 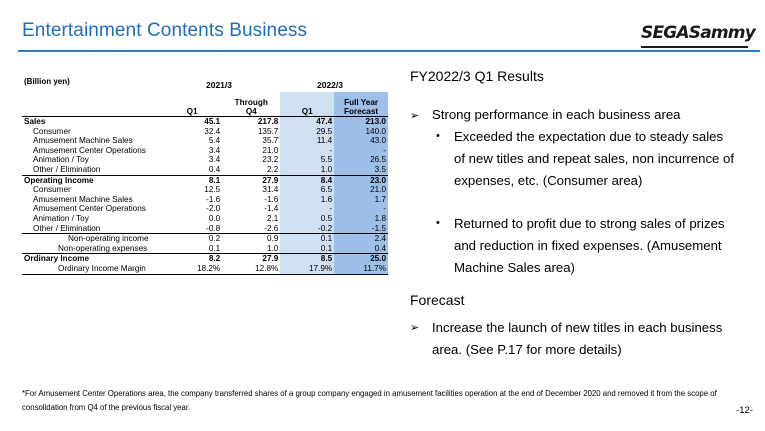 What do you see at coordinates (307, 104) in the screenshot?
I see `header-q1-curr: Q1` at bounding box center [307, 104].